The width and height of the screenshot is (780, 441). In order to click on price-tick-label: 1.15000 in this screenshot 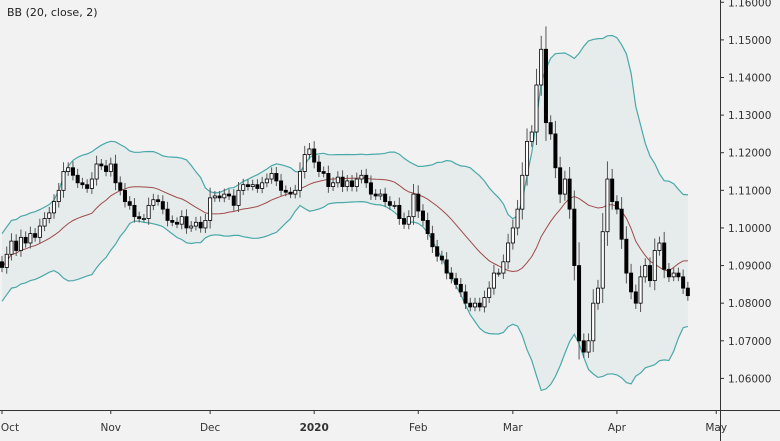, I will do `click(749, 41)`.